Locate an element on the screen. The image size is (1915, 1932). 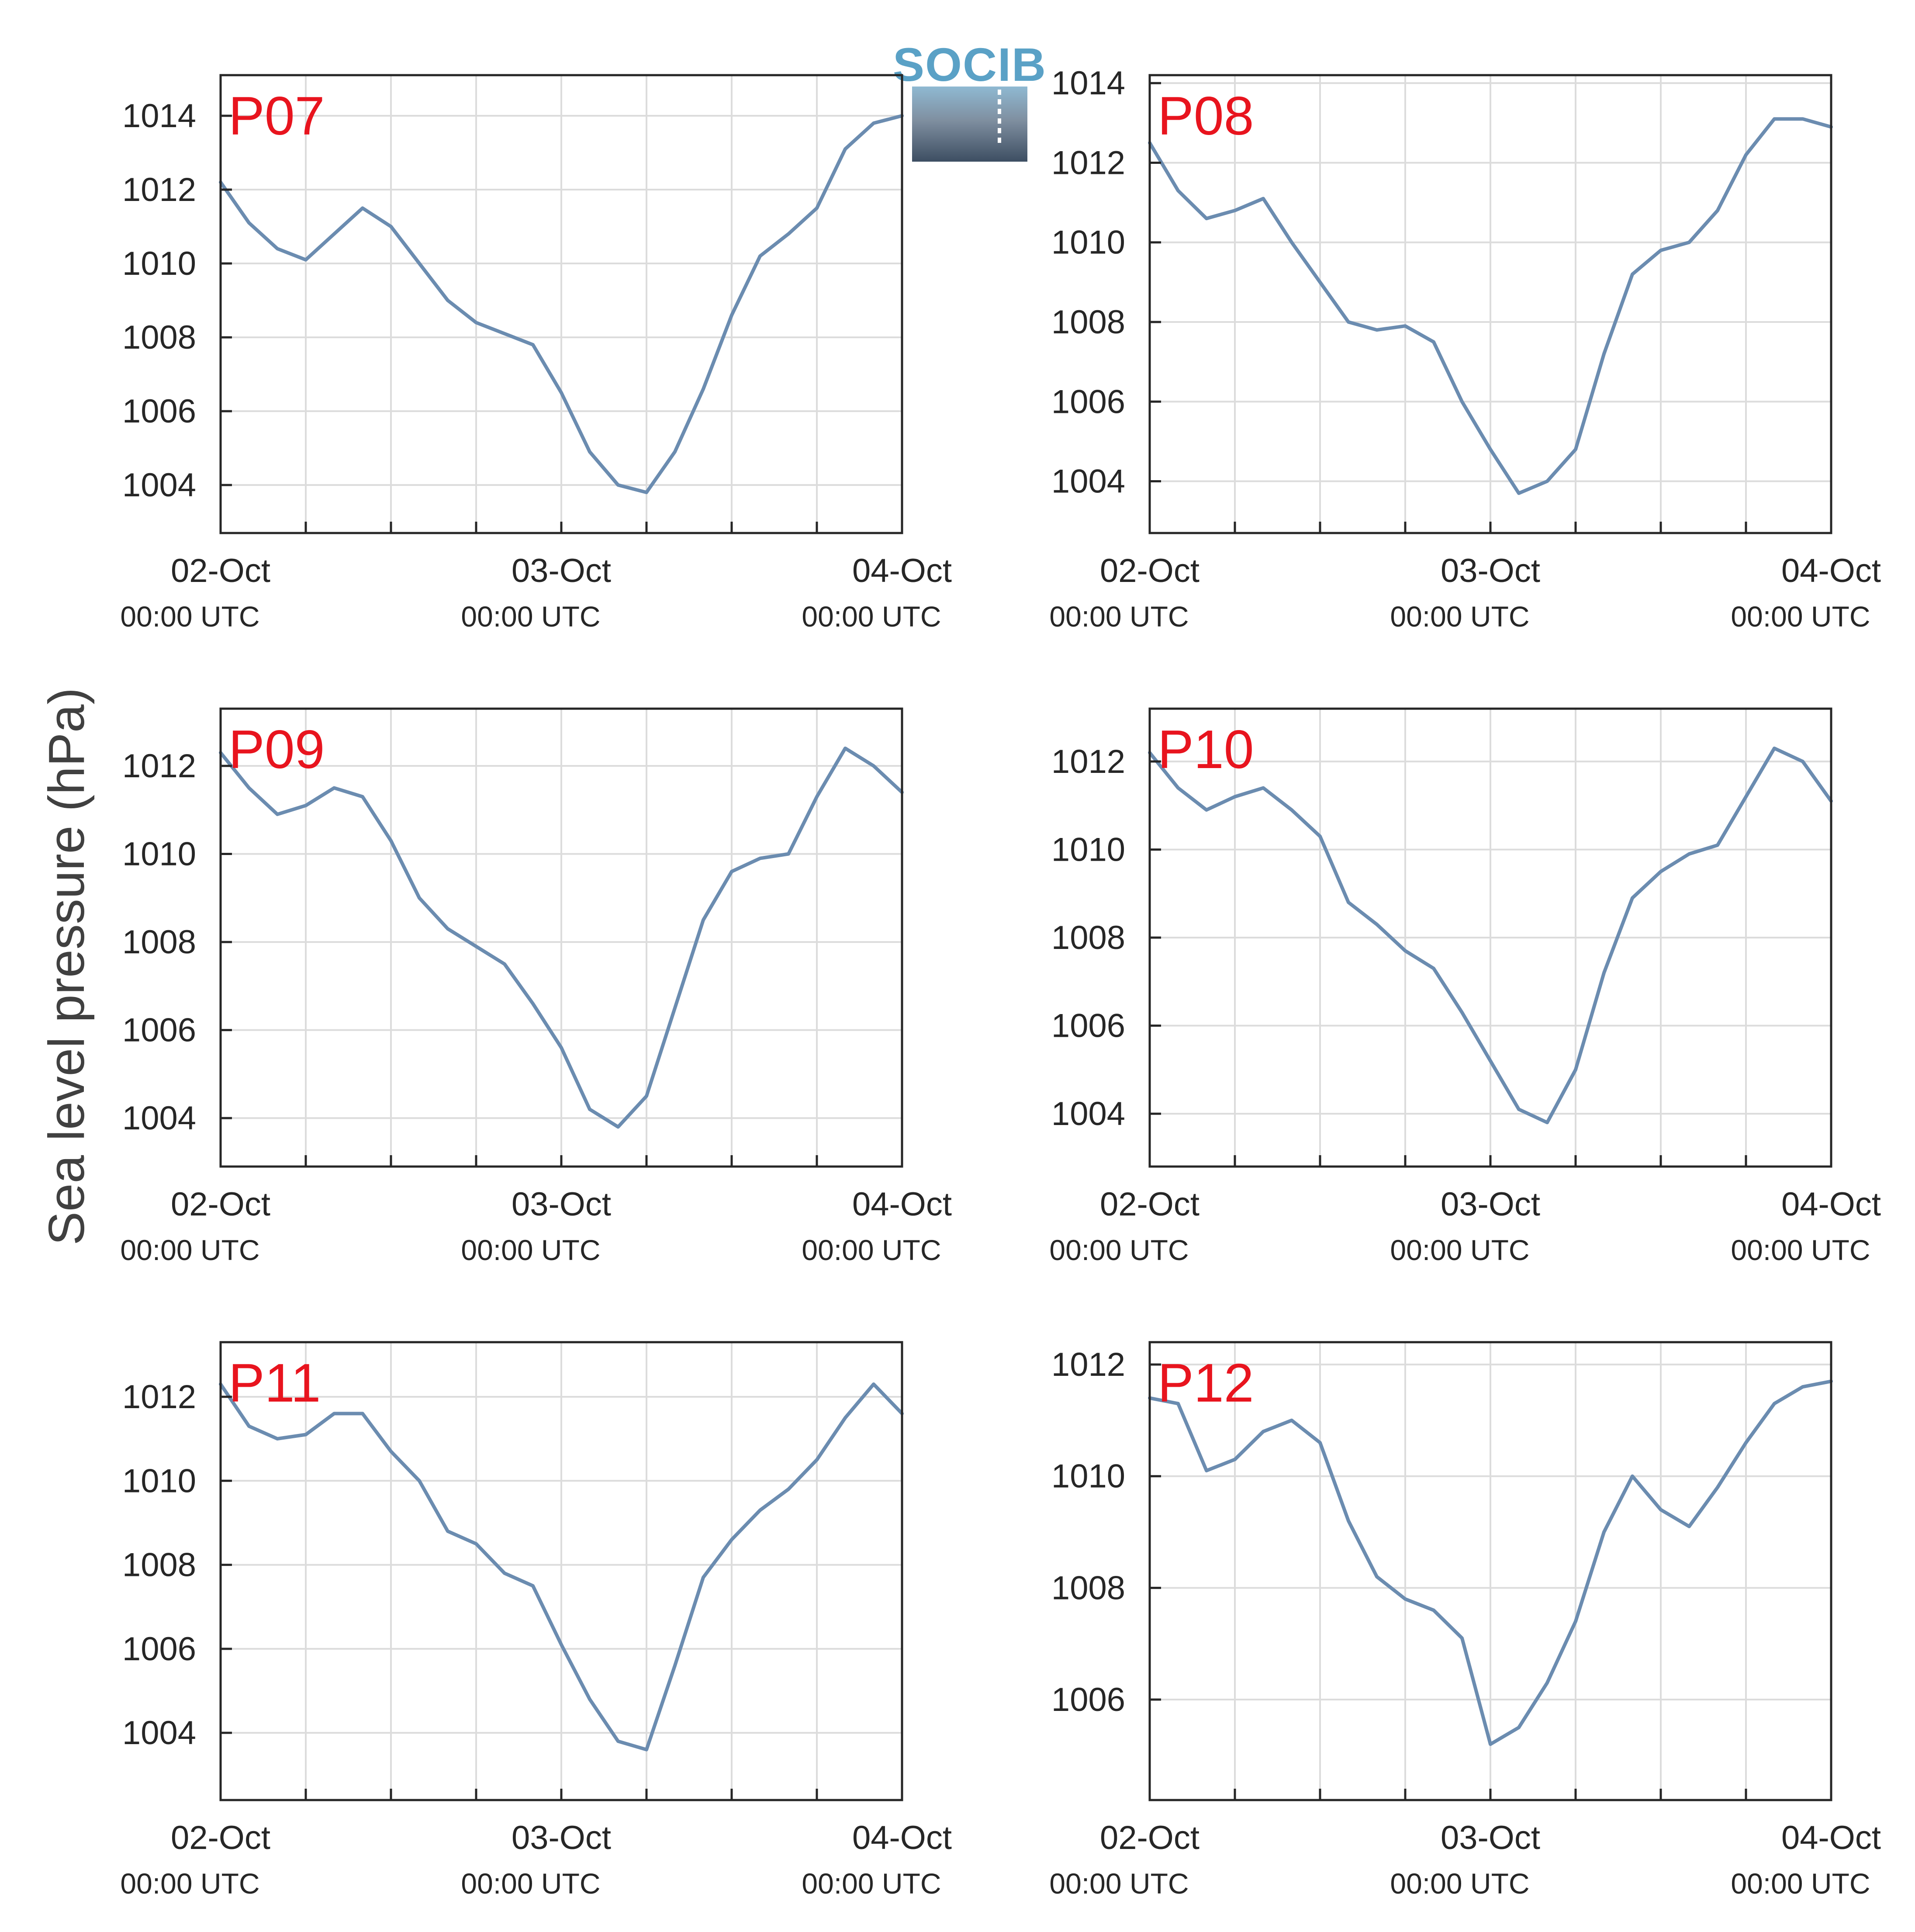
logo-wave-block is located at coordinates (969, 124).